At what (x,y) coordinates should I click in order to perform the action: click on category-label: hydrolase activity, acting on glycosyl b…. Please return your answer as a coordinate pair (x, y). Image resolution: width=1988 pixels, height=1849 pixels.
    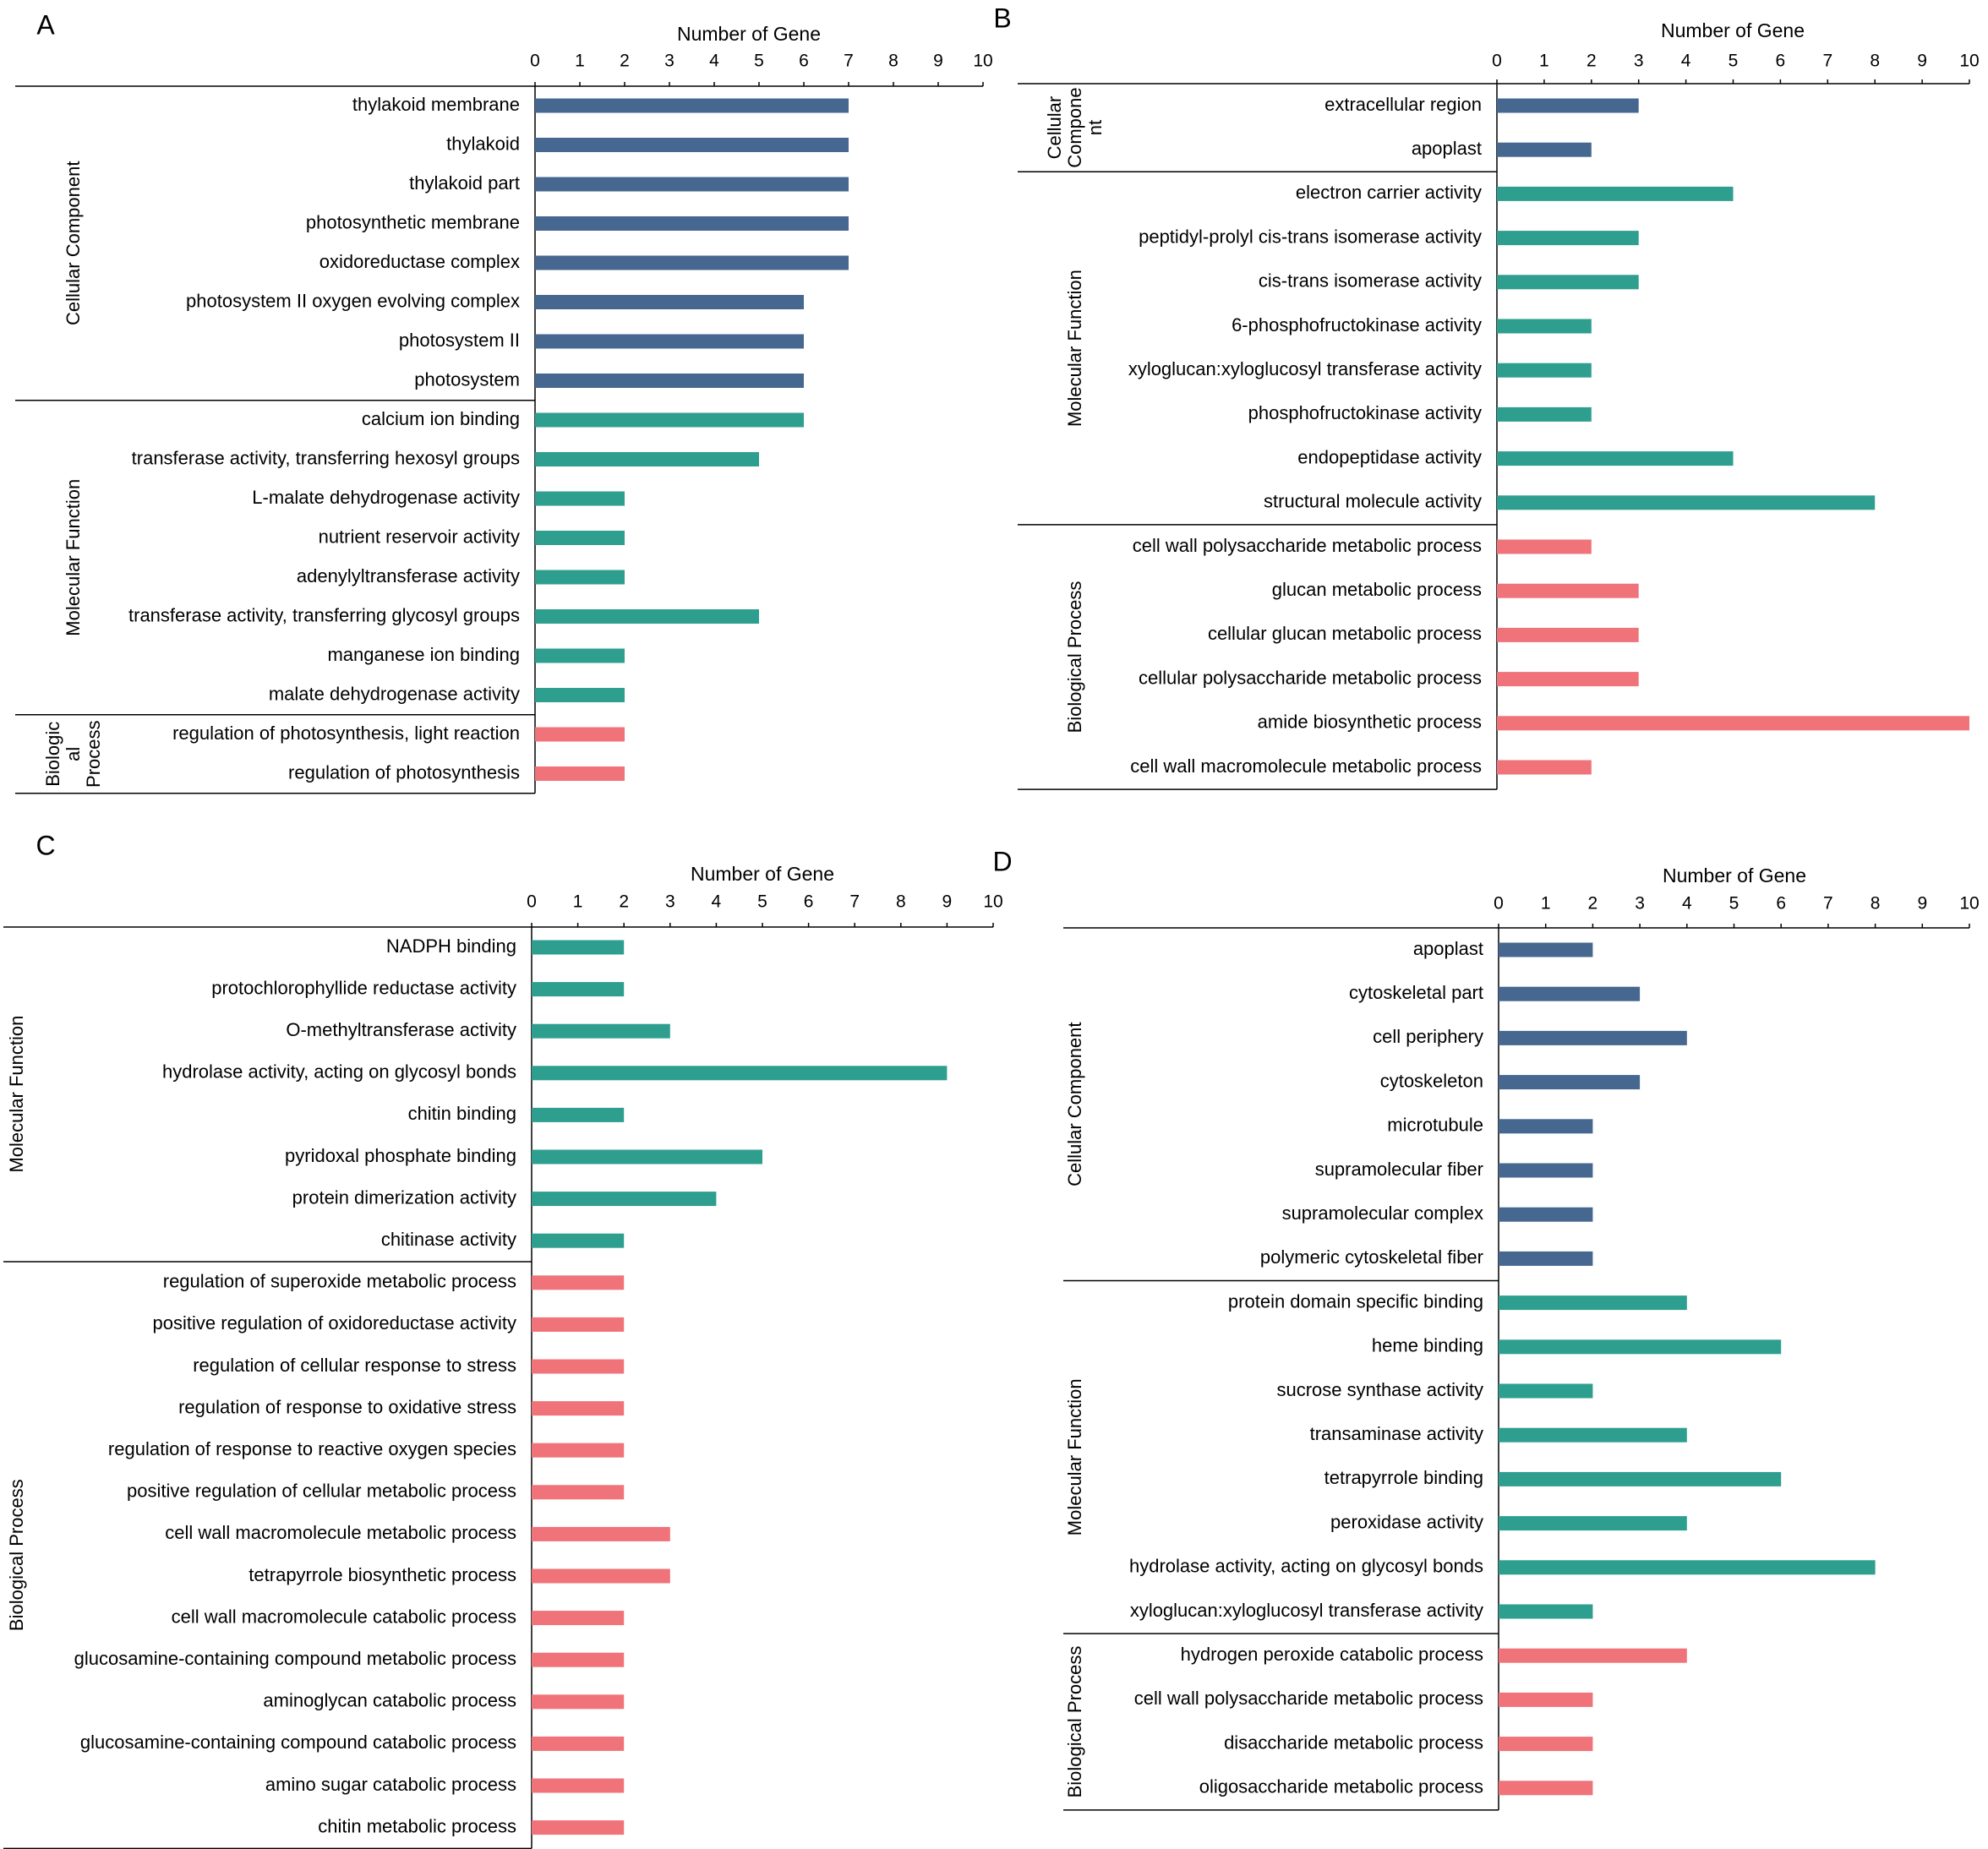
    Looking at the image, I should click on (1306, 1566).